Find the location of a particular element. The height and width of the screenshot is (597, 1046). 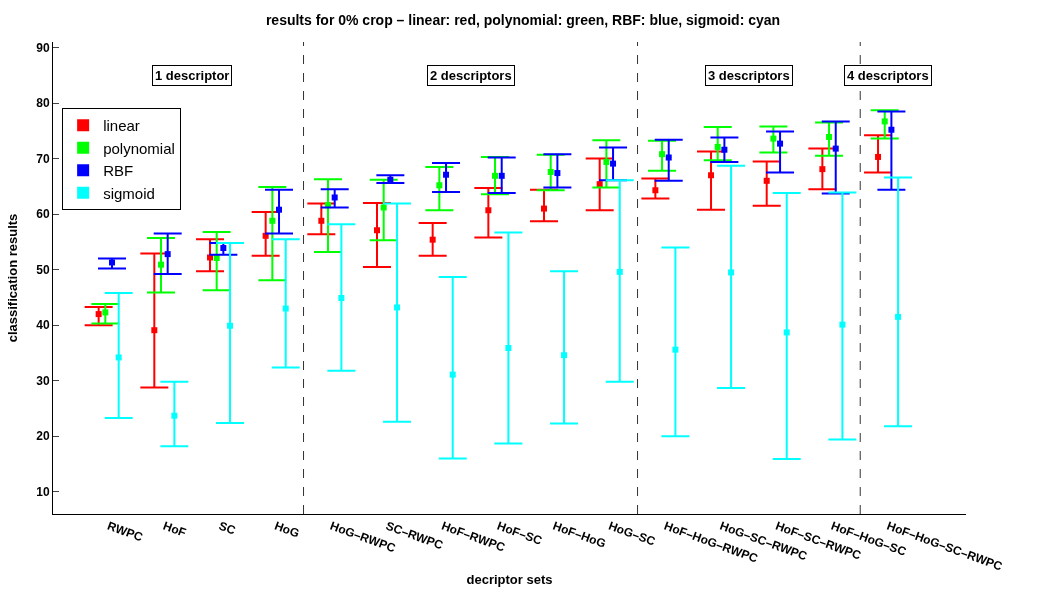

annotation: 3 descriptors is located at coordinates (749, 75).